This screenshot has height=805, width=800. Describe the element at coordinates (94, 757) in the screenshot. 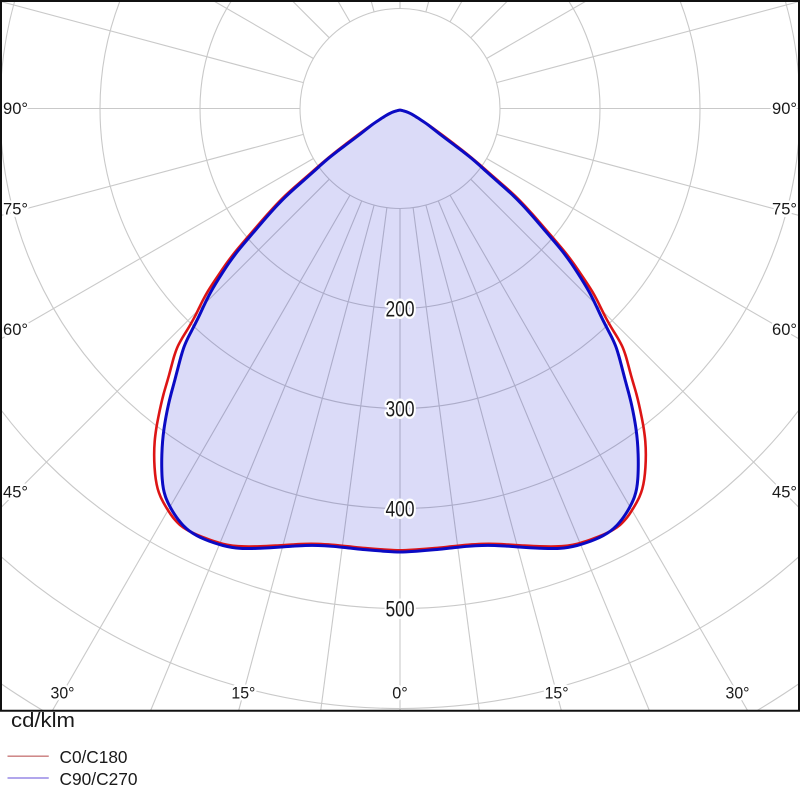

I see `svg-text: C0/C180` at that location.